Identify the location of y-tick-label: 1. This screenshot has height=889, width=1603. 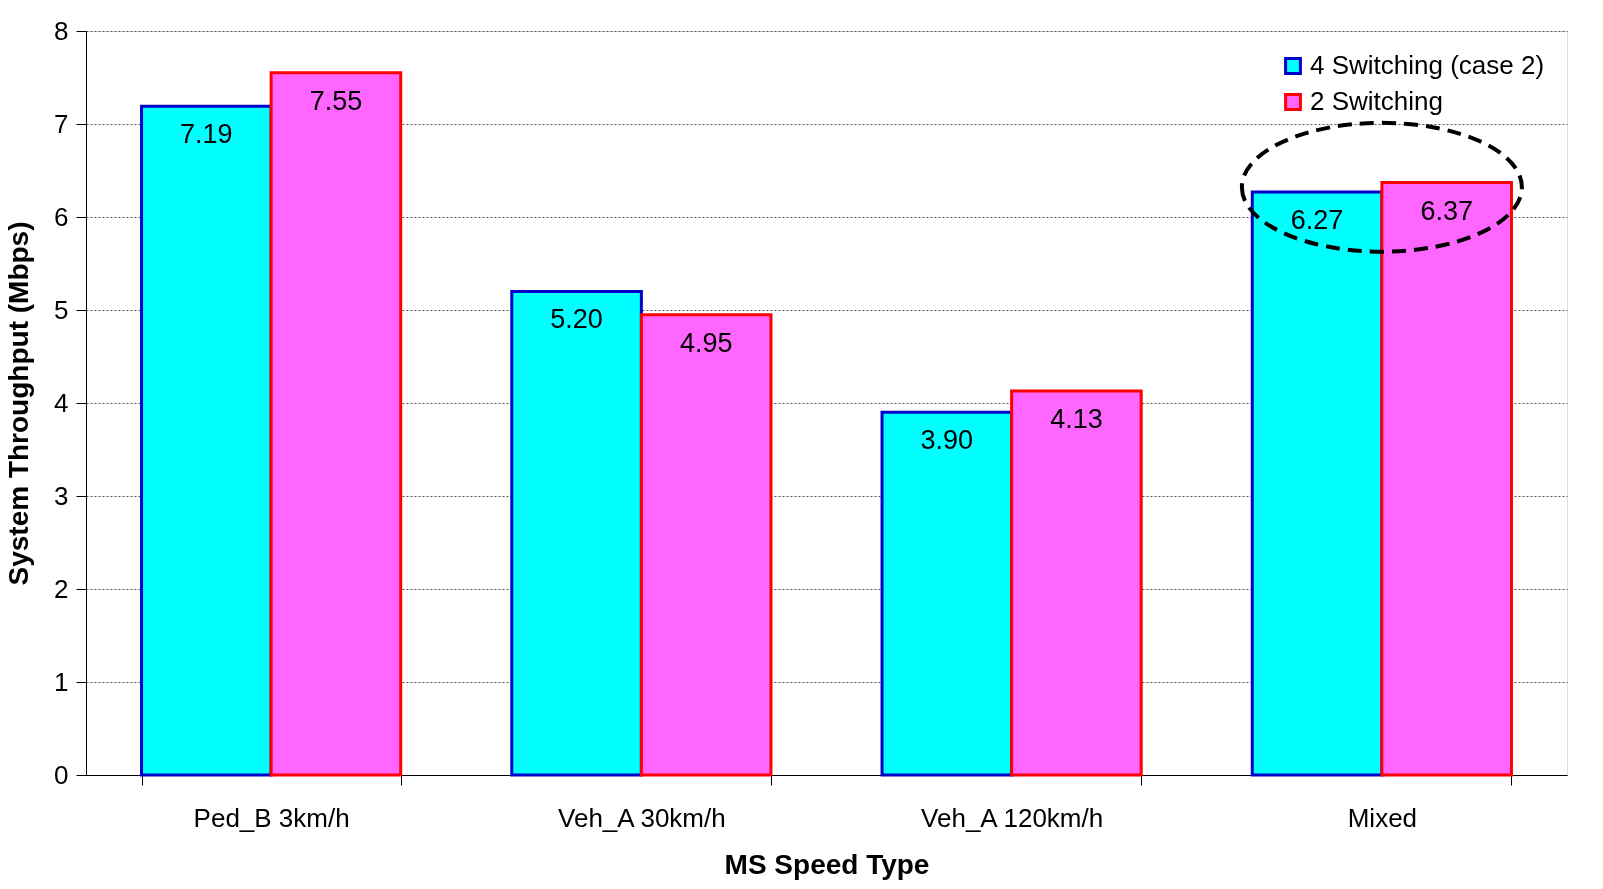
(61, 681).